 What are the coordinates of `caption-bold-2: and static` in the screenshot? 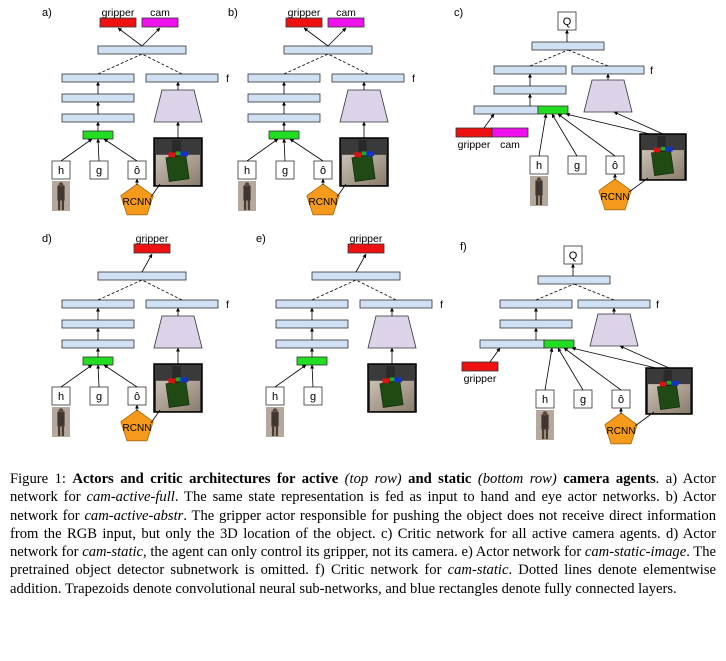 It's located at (440, 479).